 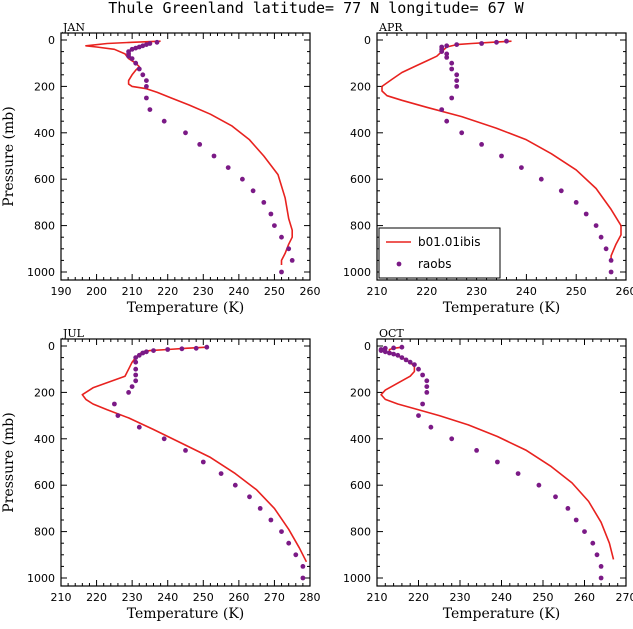 I want to click on y-tick-label: 0, so click(x=367, y=346).